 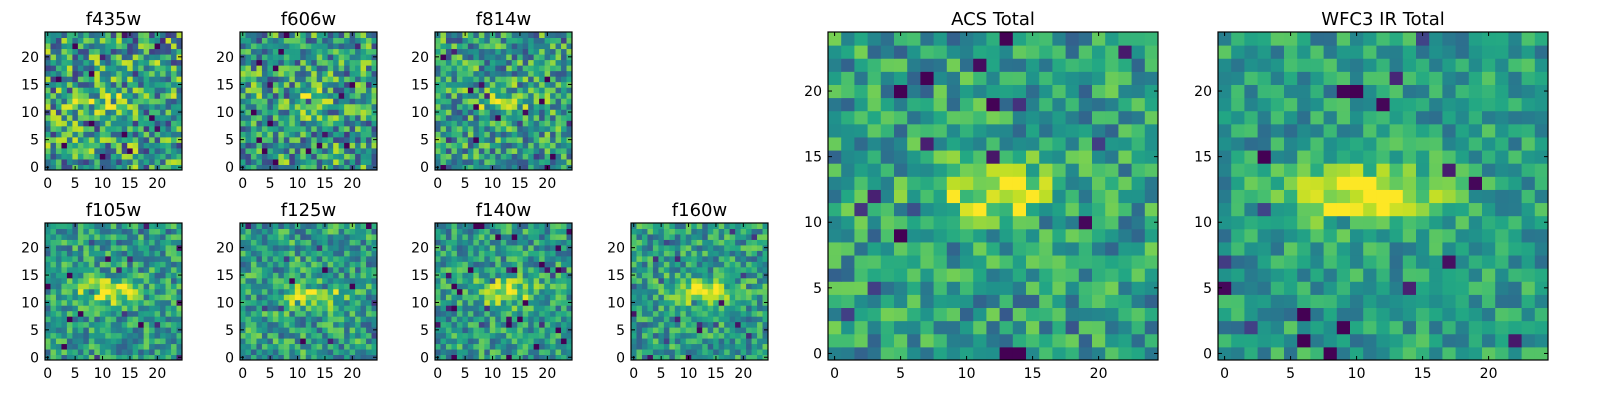 I want to click on axes-frame, so click(x=308, y=101).